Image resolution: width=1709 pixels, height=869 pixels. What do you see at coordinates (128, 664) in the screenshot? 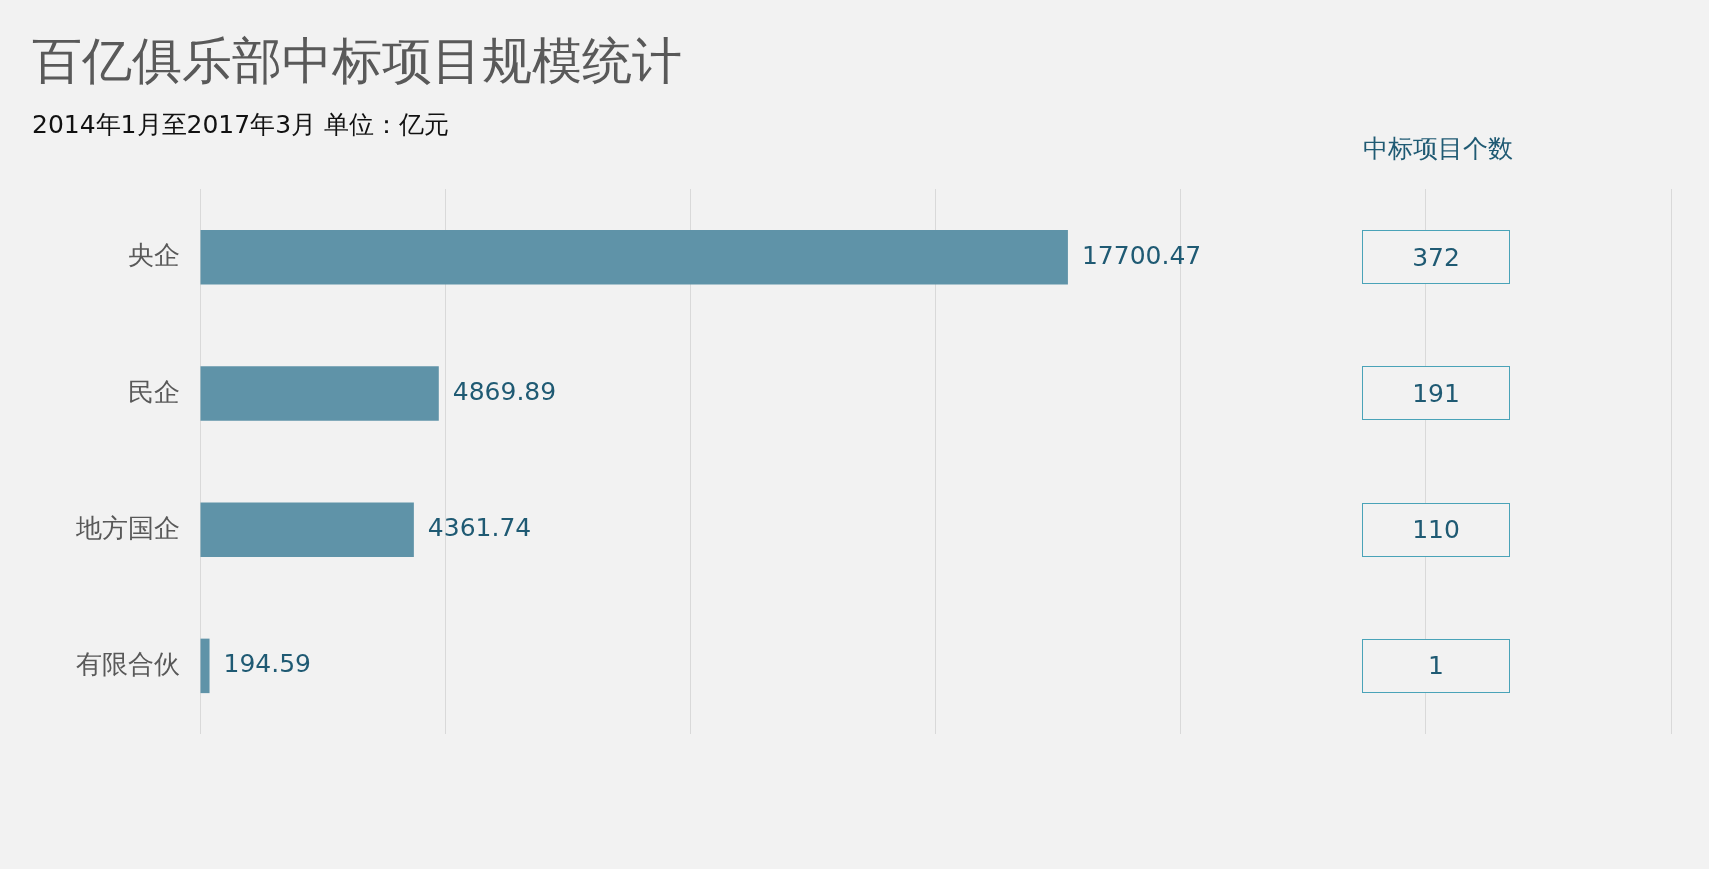
I see `y-tick-label: 有限合伙` at bounding box center [128, 664].